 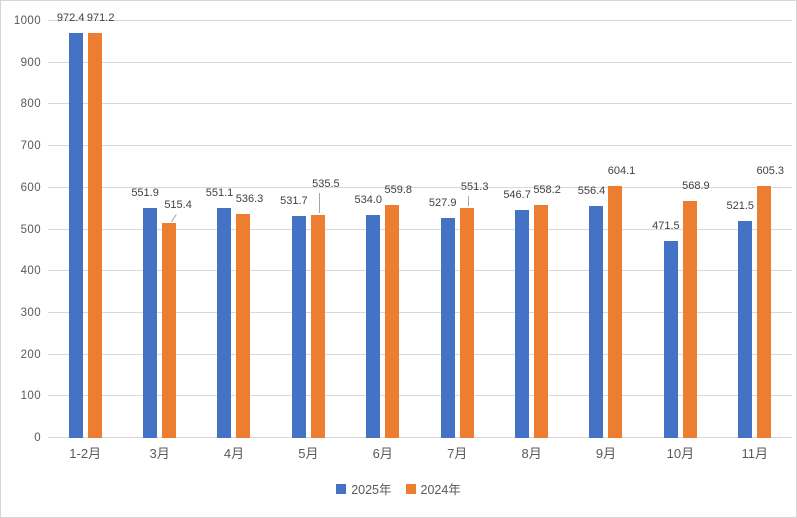 I want to click on bar-2024年-7月, so click(x=466, y=323).